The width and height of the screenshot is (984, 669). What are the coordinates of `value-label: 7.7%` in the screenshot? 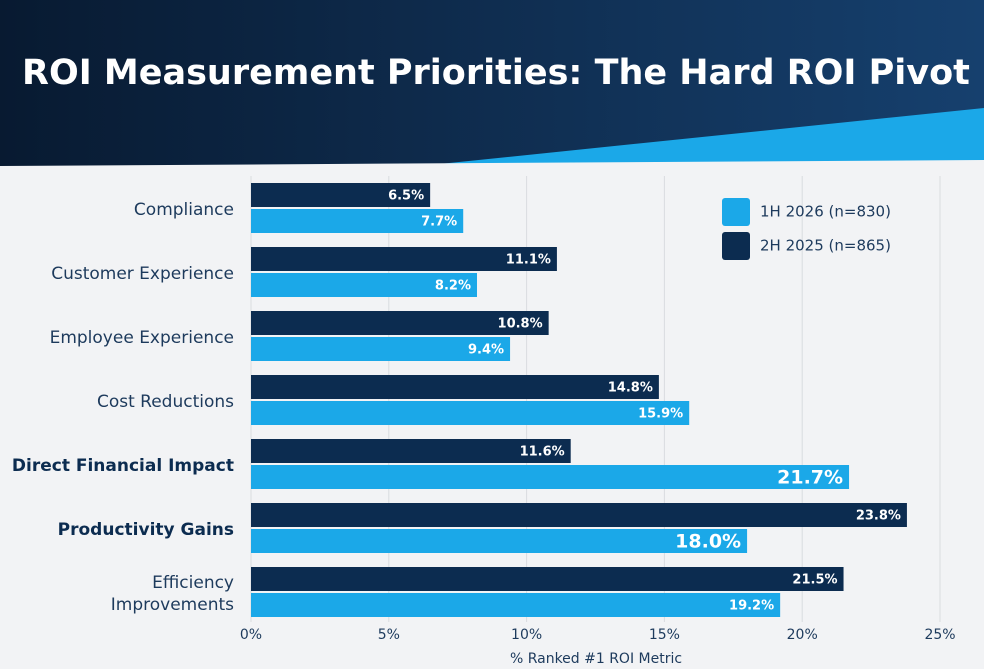 It's located at (439, 222).